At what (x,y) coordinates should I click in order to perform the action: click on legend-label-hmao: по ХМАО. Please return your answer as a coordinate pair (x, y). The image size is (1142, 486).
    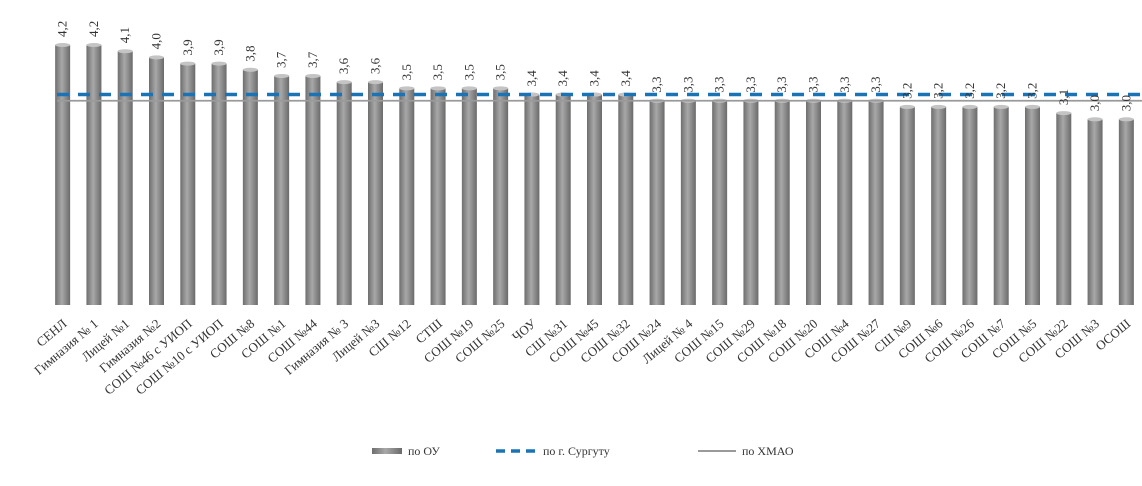
    Looking at the image, I should click on (768, 451).